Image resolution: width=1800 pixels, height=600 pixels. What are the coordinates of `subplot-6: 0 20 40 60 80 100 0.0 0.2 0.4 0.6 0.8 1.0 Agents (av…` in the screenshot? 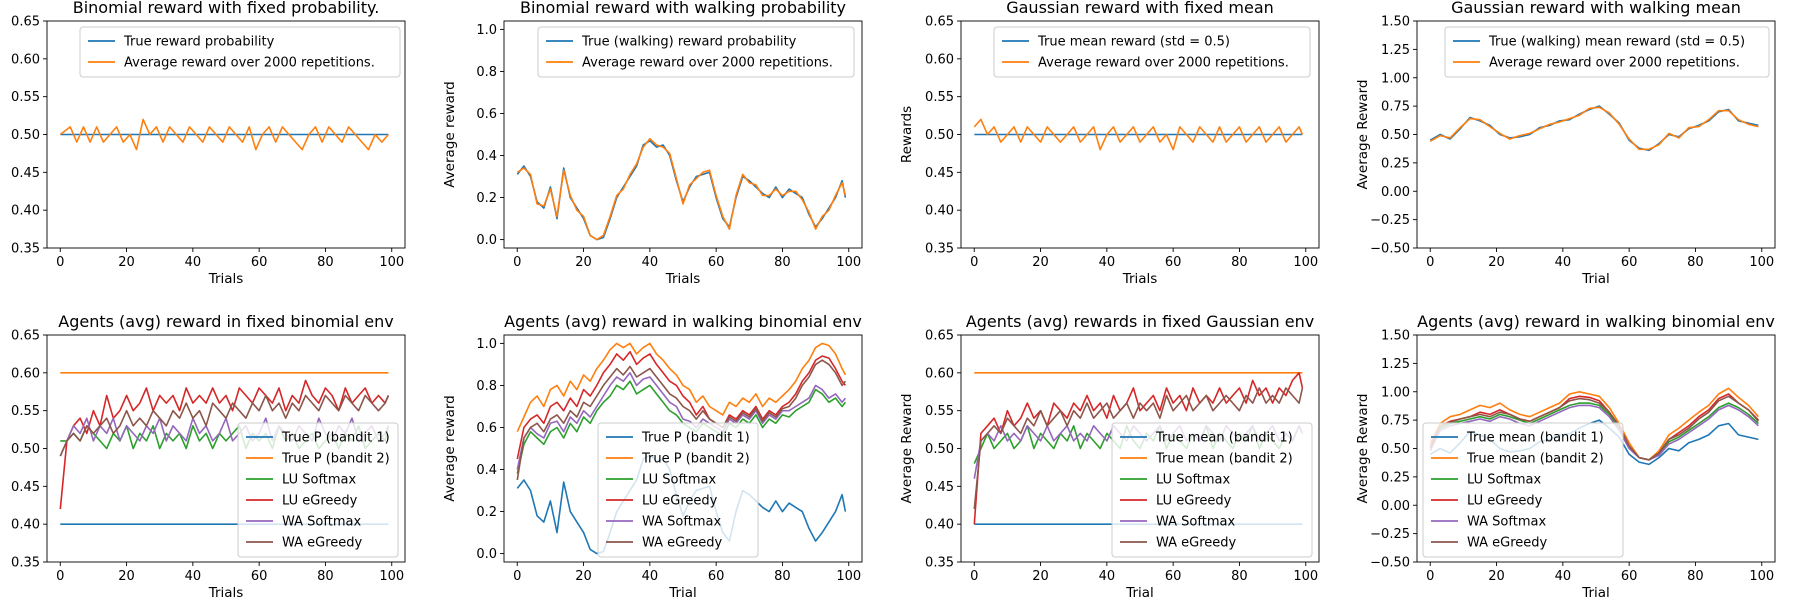 It's located at (652, 456).